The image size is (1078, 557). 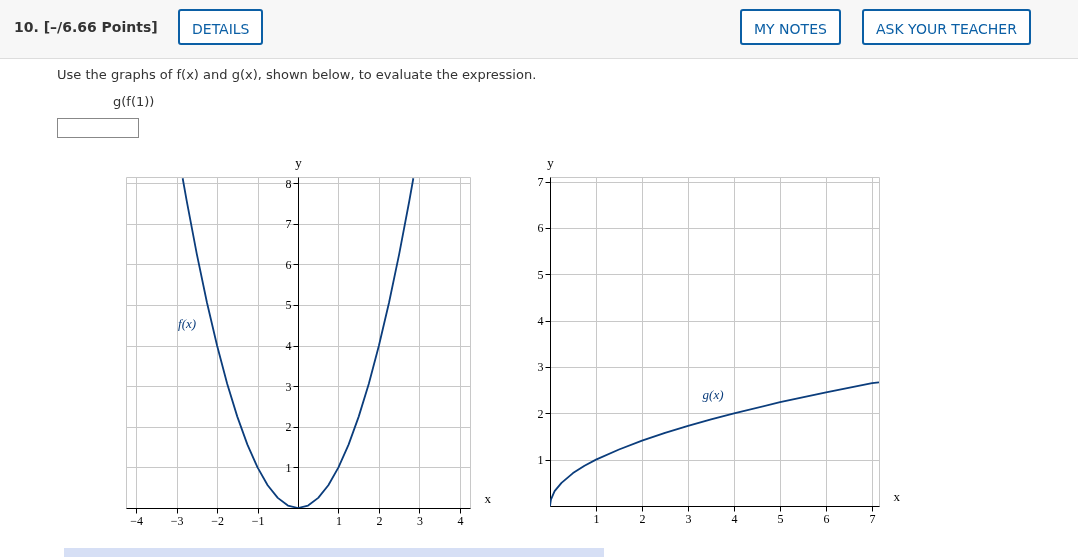 What do you see at coordinates (177, 520) in the screenshot?
I see `x-tick-label: −3` at bounding box center [177, 520].